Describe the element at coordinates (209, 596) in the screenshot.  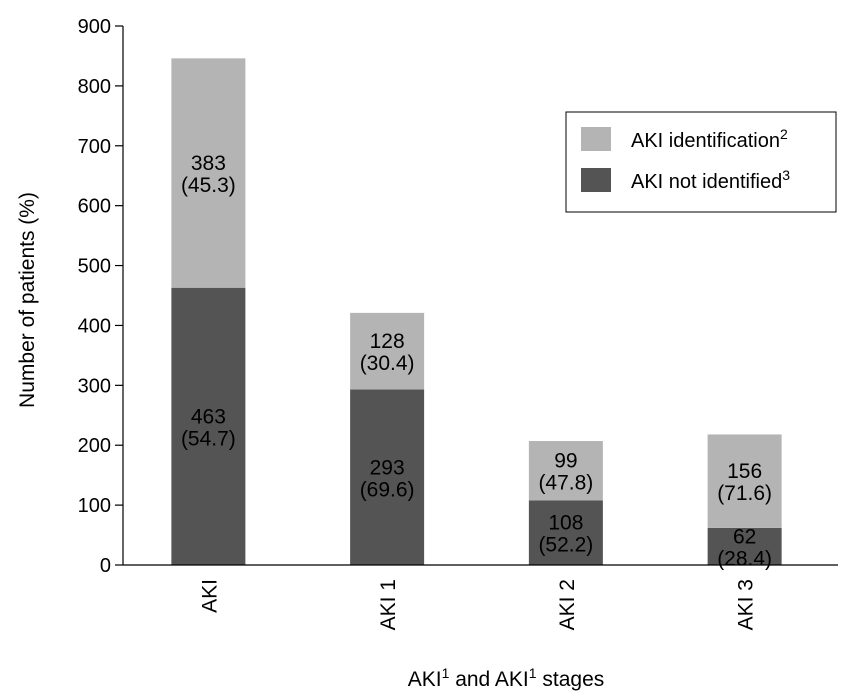
I see `x-category-label: AKI` at that location.